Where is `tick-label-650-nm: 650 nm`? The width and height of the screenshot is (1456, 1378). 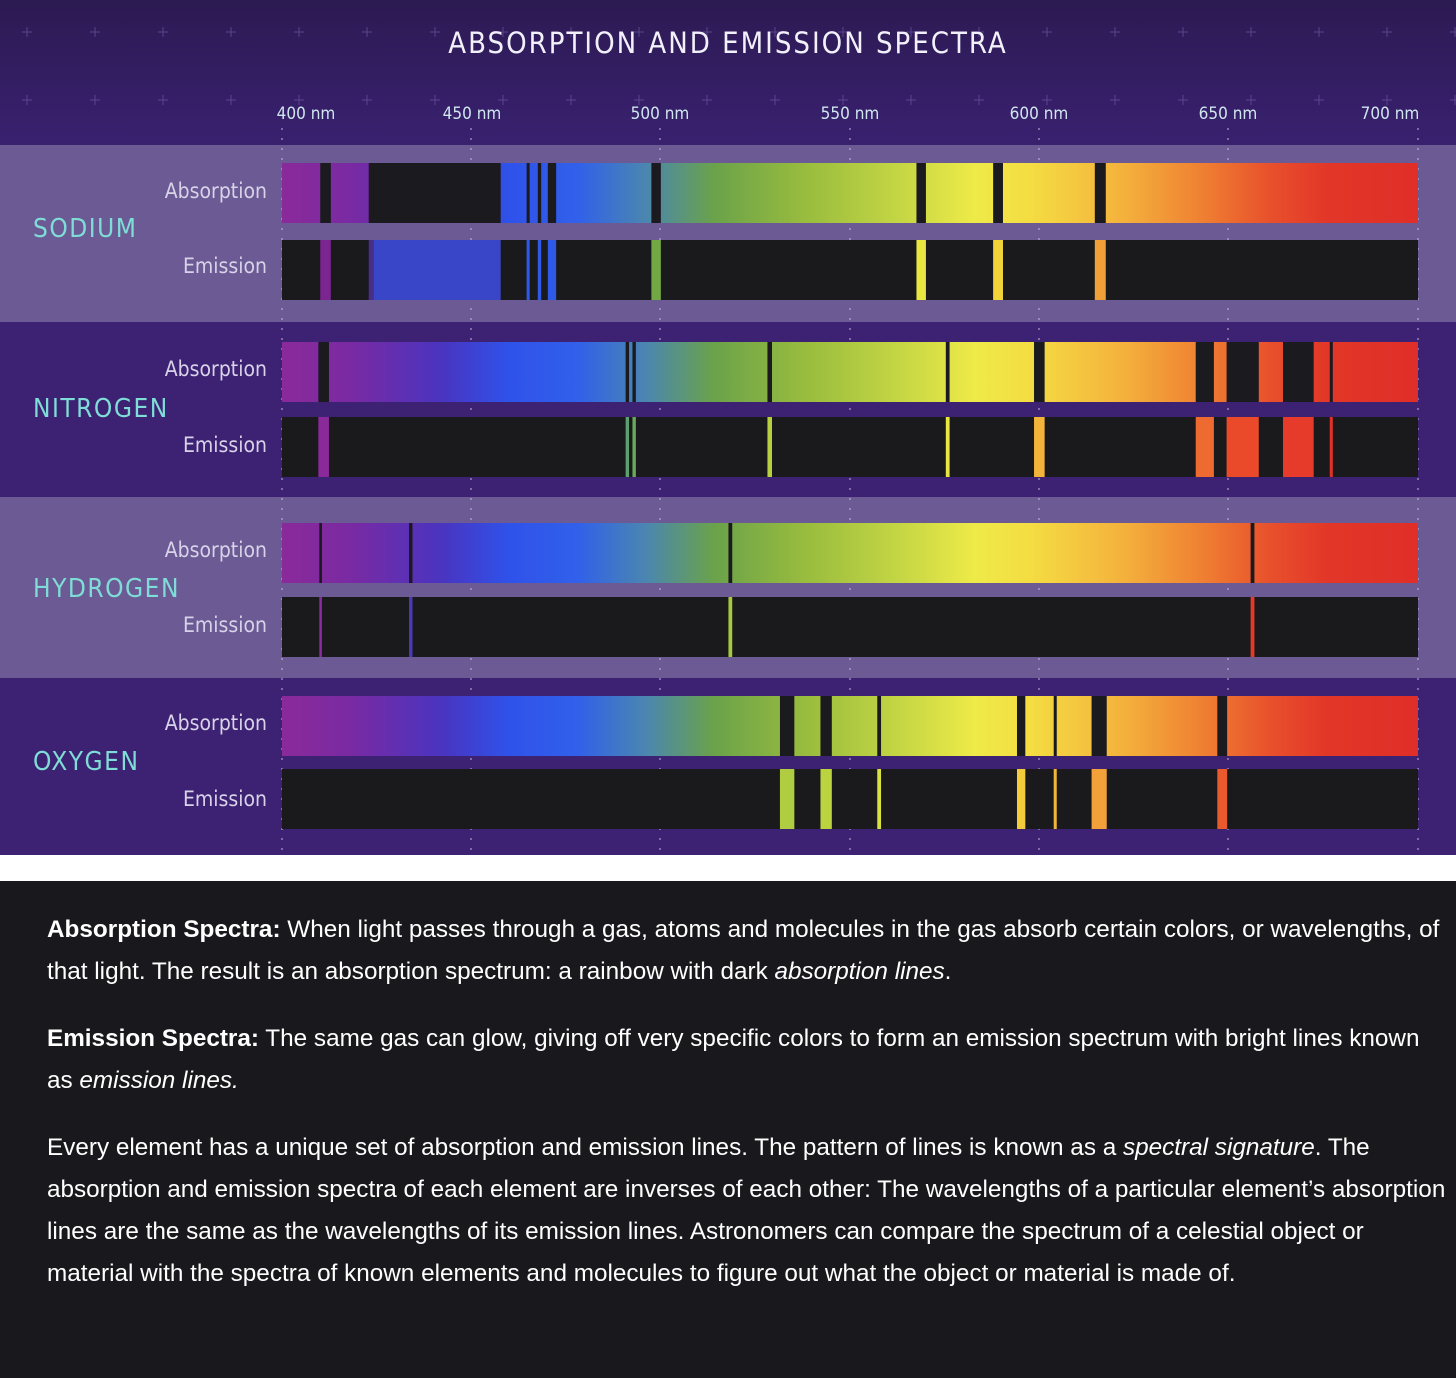 tick-label-650-nm: 650 nm is located at coordinates (1228, 114).